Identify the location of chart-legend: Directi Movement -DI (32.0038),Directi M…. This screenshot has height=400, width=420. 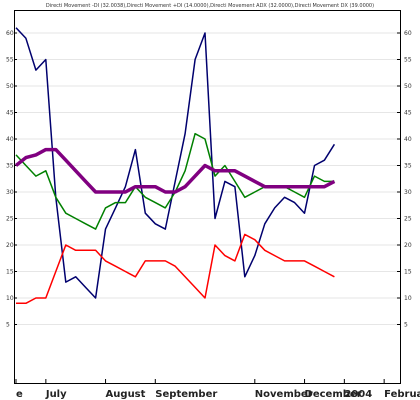
(210, 6).